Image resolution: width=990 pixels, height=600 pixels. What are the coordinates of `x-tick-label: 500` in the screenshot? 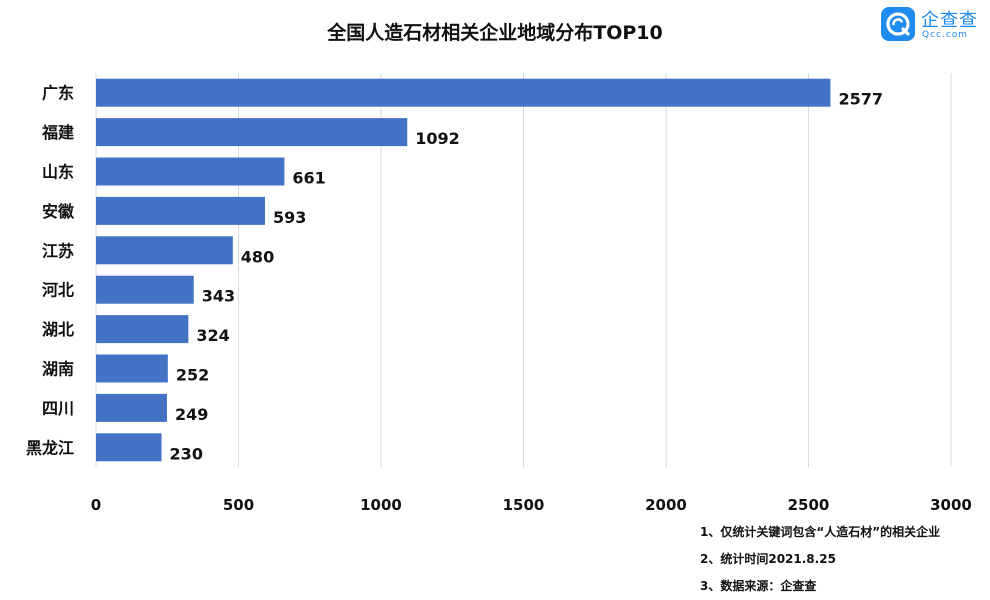 It's located at (238, 505).